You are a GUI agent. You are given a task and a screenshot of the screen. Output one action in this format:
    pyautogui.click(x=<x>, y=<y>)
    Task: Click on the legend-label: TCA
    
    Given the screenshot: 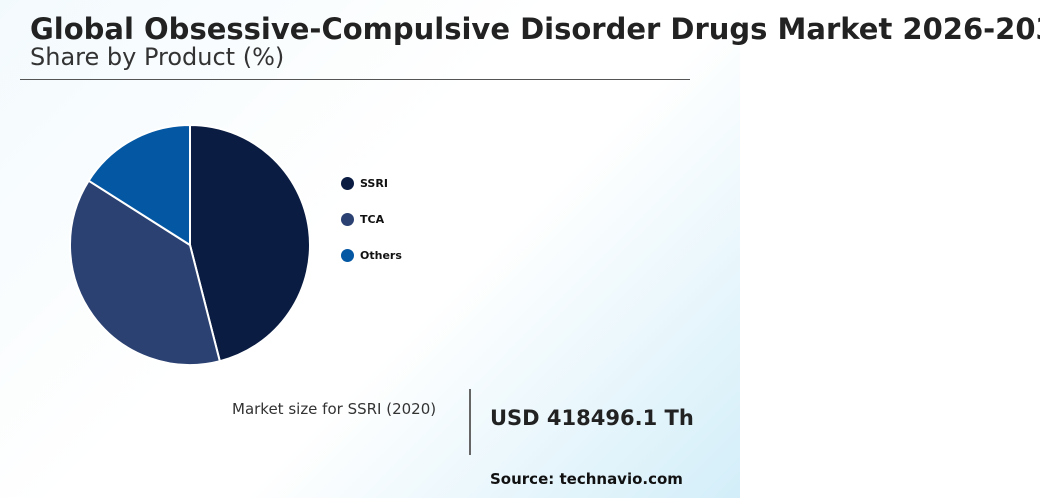 What is the action you would take?
    pyautogui.click(x=372, y=219)
    